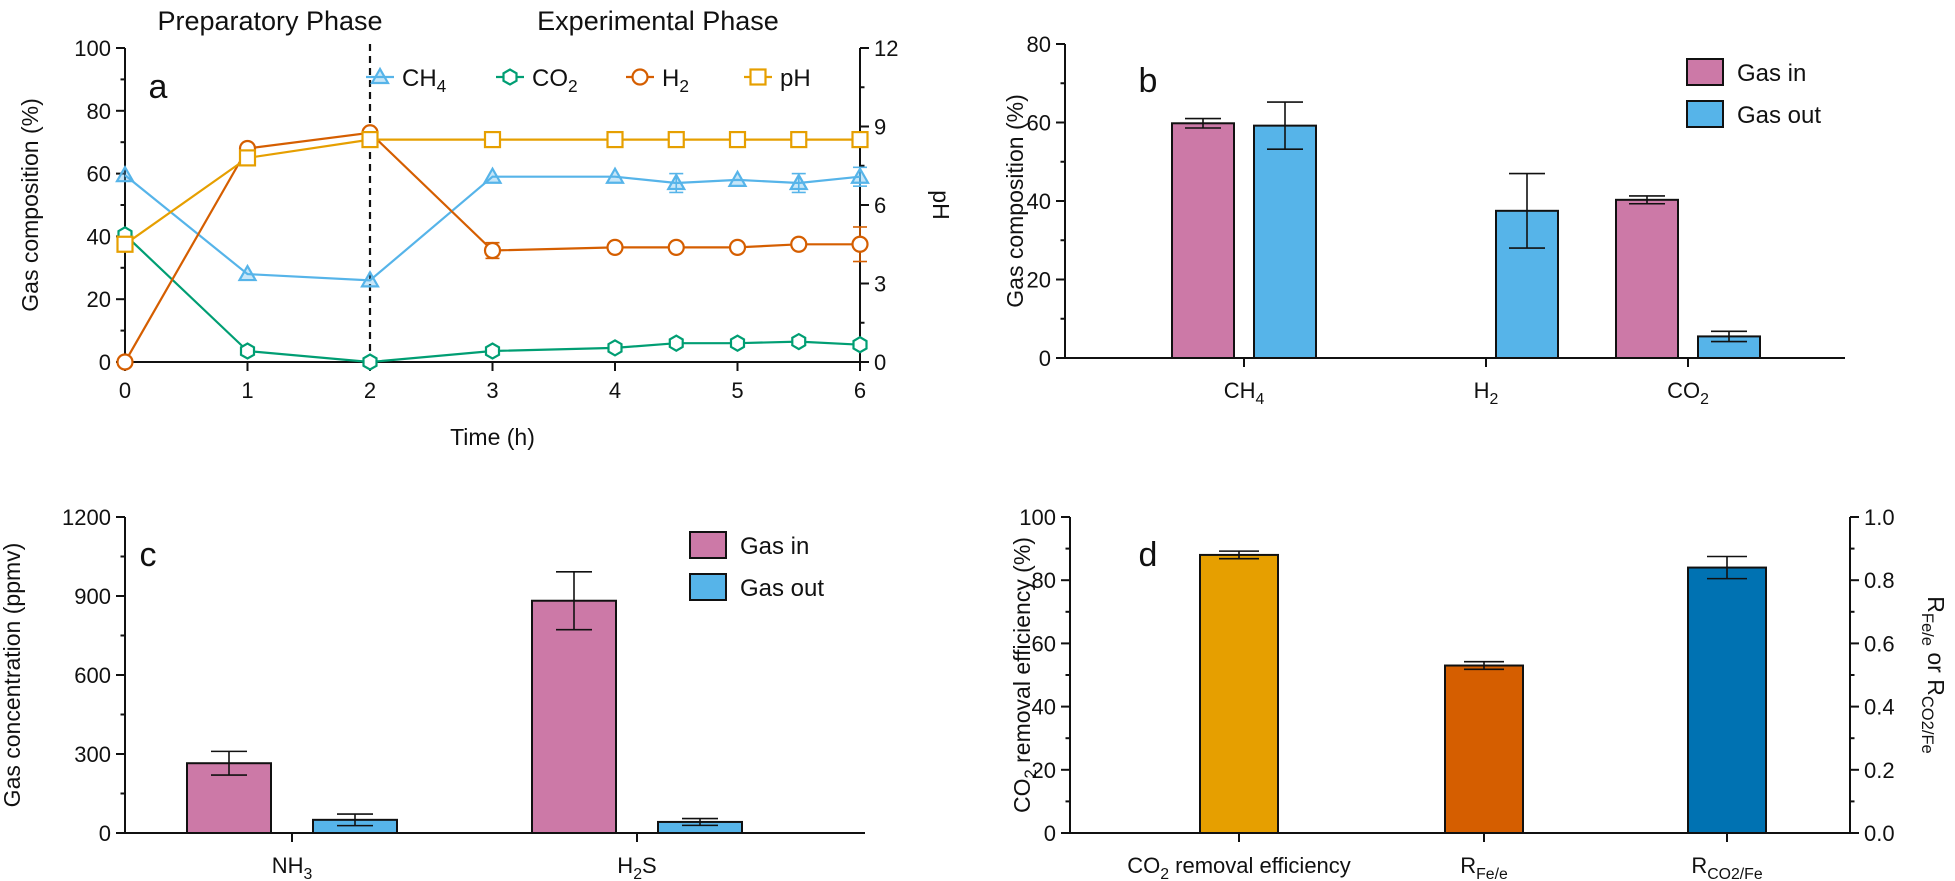 This screenshot has width=1955, height=881. I want to click on d-y-label-part: 2, so click(1030, 773).